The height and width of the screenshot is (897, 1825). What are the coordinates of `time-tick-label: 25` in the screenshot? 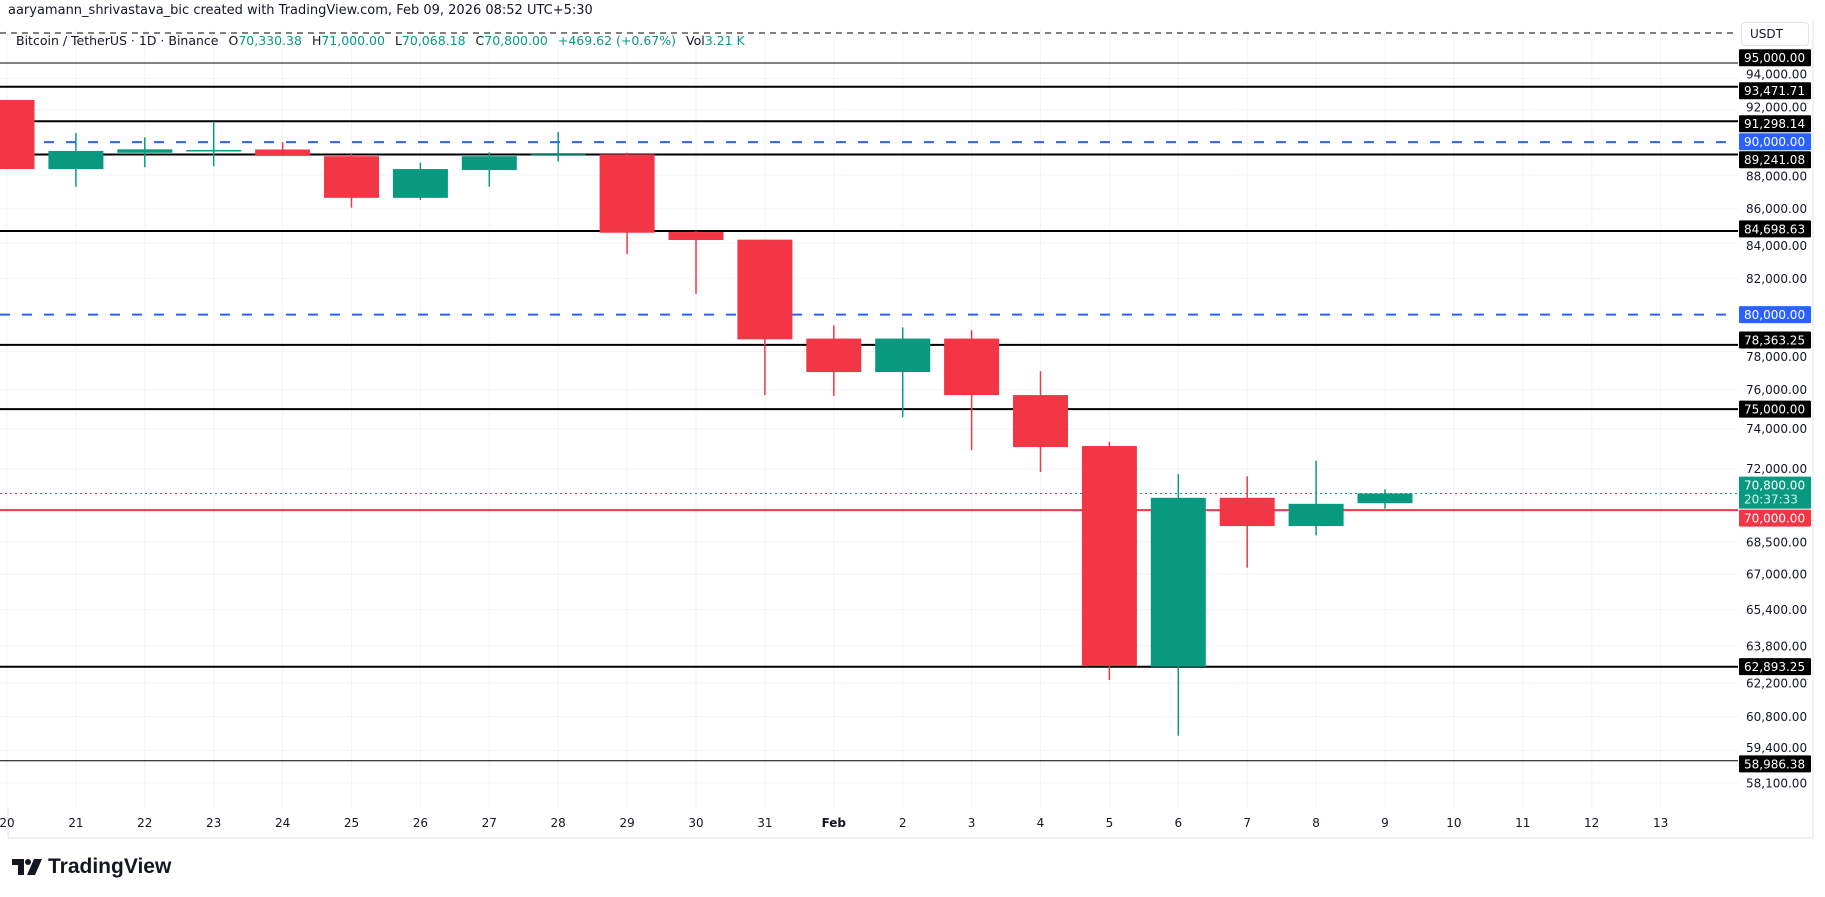 It's located at (351, 823).